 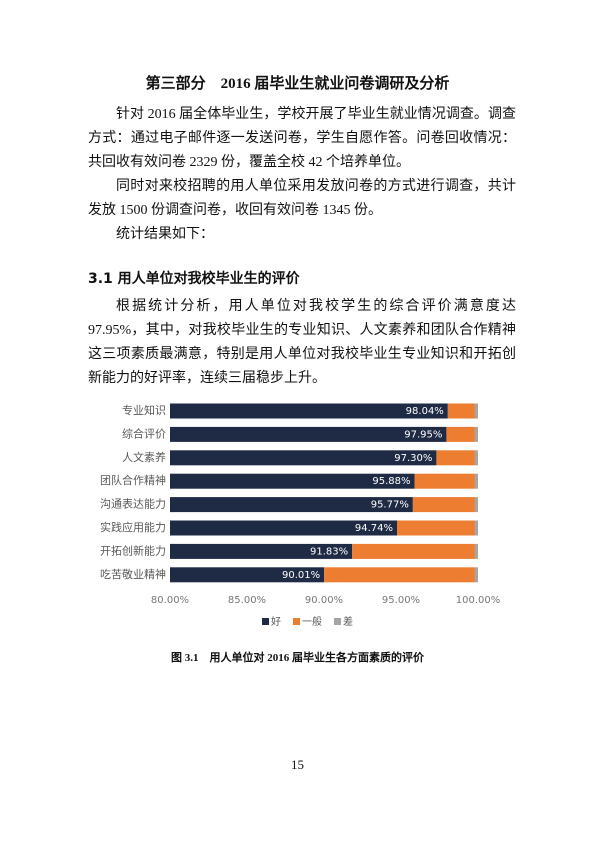 What do you see at coordinates (425, 411) in the screenshot?
I see `data-label: 98.04%` at bounding box center [425, 411].